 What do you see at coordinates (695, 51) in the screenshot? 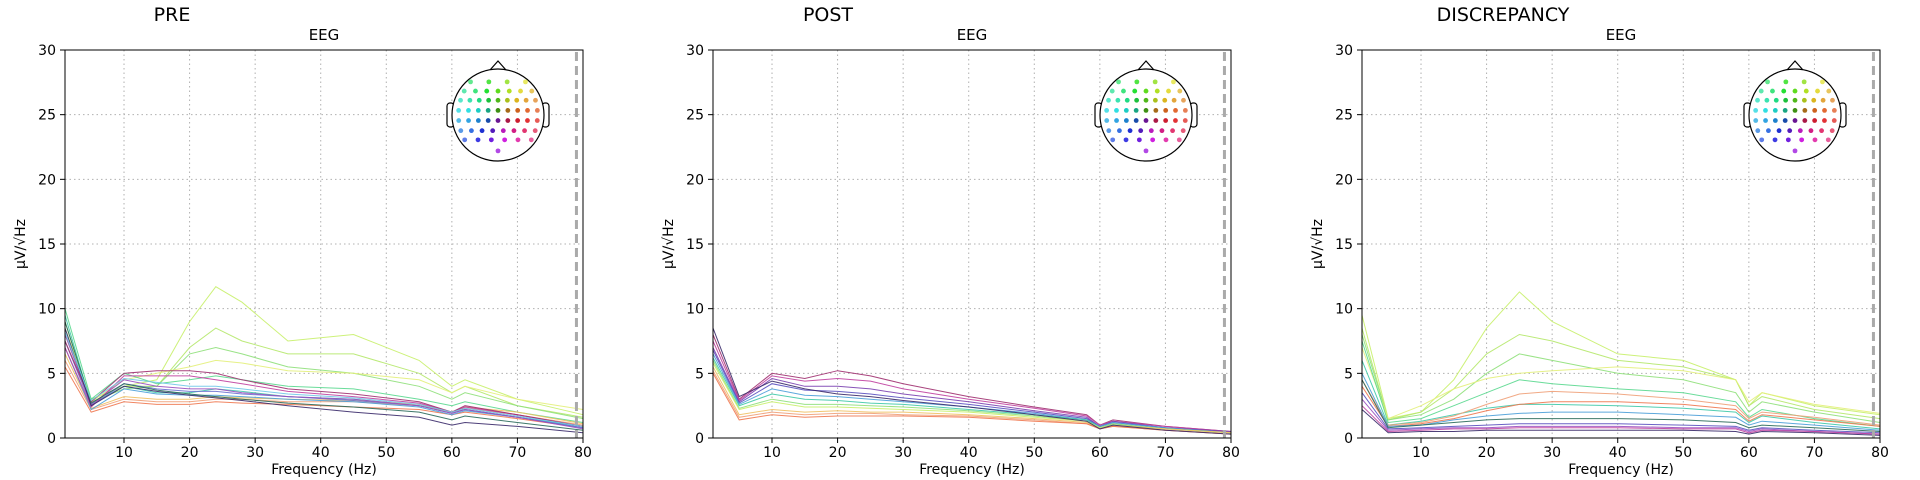
I see `y-tick-label: 30` at bounding box center [695, 51].